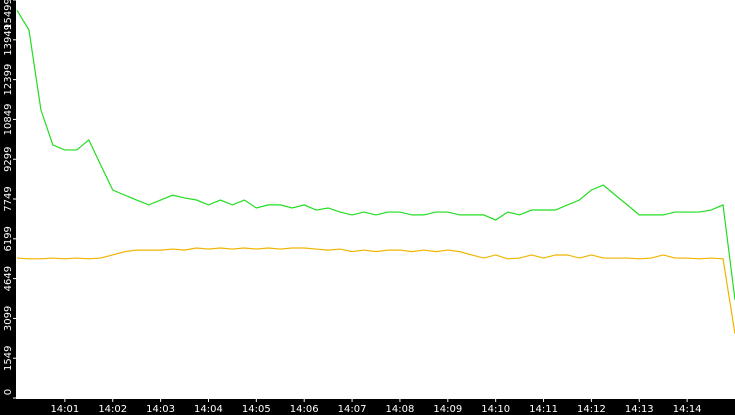 The image size is (735, 415). Describe the element at coordinates (8, 278) in the screenshot. I see `y-tick-label: 4649` at that location.